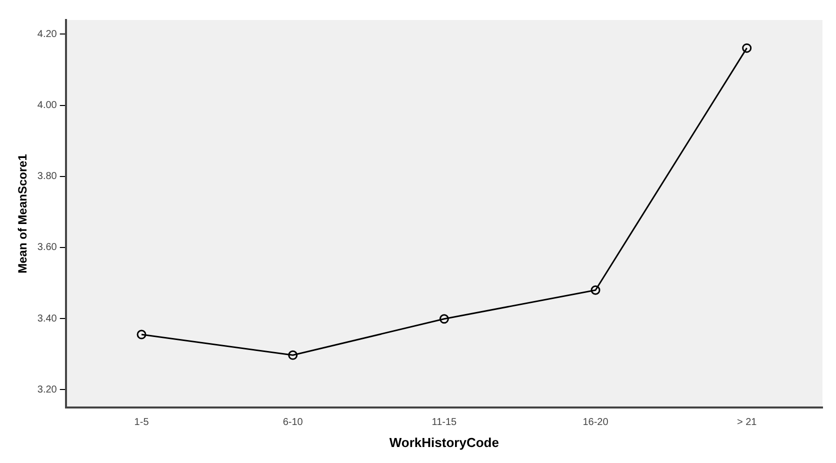 The width and height of the screenshot is (836, 463). Describe the element at coordinates (23, 214) in the screenshot. I see `y-axis-title: Mean of MeanScore1` at that location.